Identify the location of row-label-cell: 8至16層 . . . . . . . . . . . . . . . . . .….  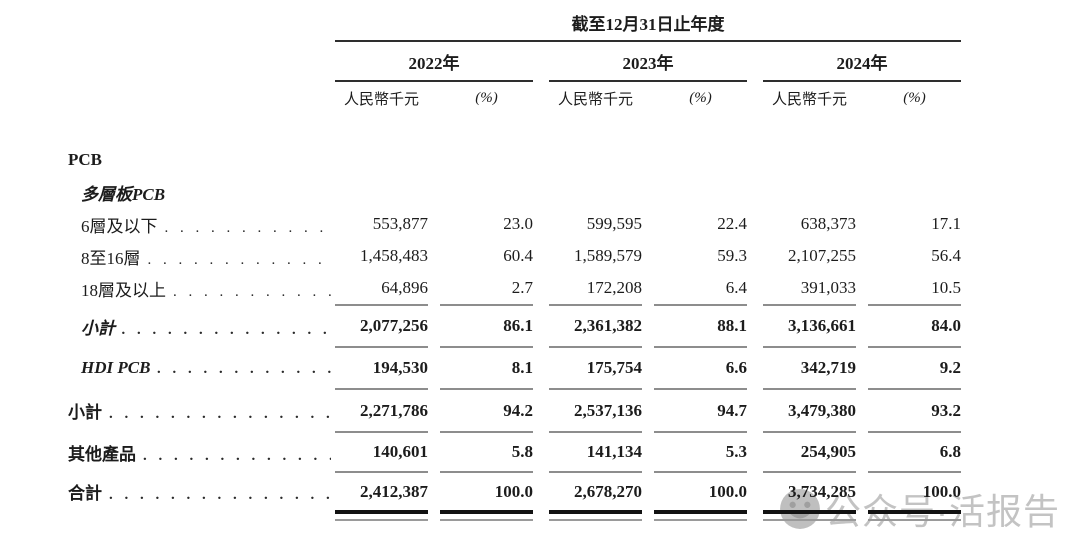
(167, 256).